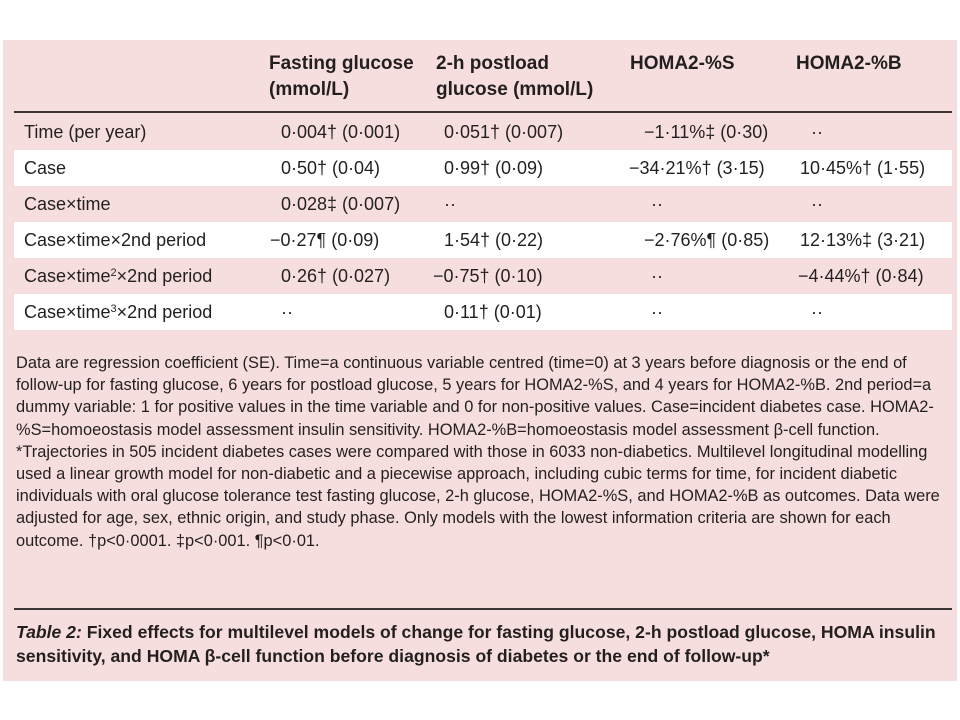 The image size is (960, 720). I want to click on cell-fasting-glucose: 0·028‡ (0·007), so click(341, 204).